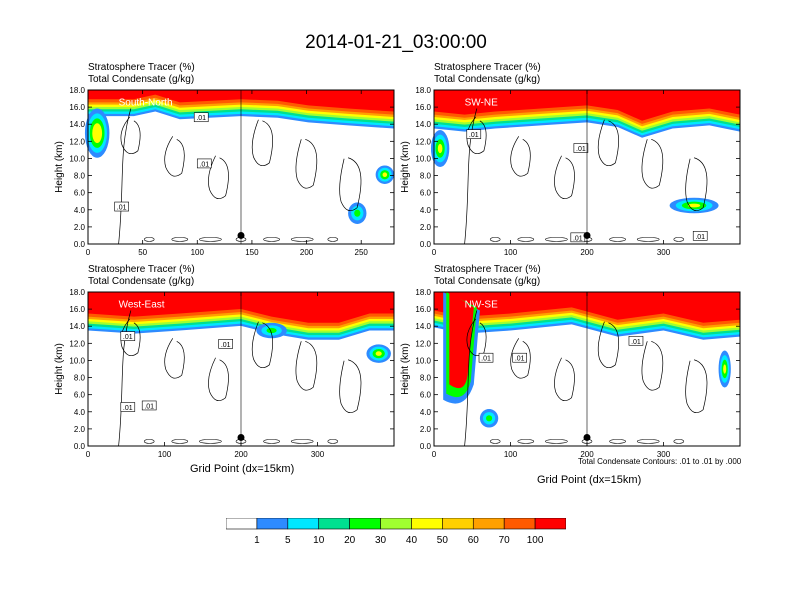 Image resolution: width=792 pixels, height=612 pixels. What do you see at coordinates (142, 304) in the screenshot?
I see `section-name: West-East` at bounding box center [142, 304].